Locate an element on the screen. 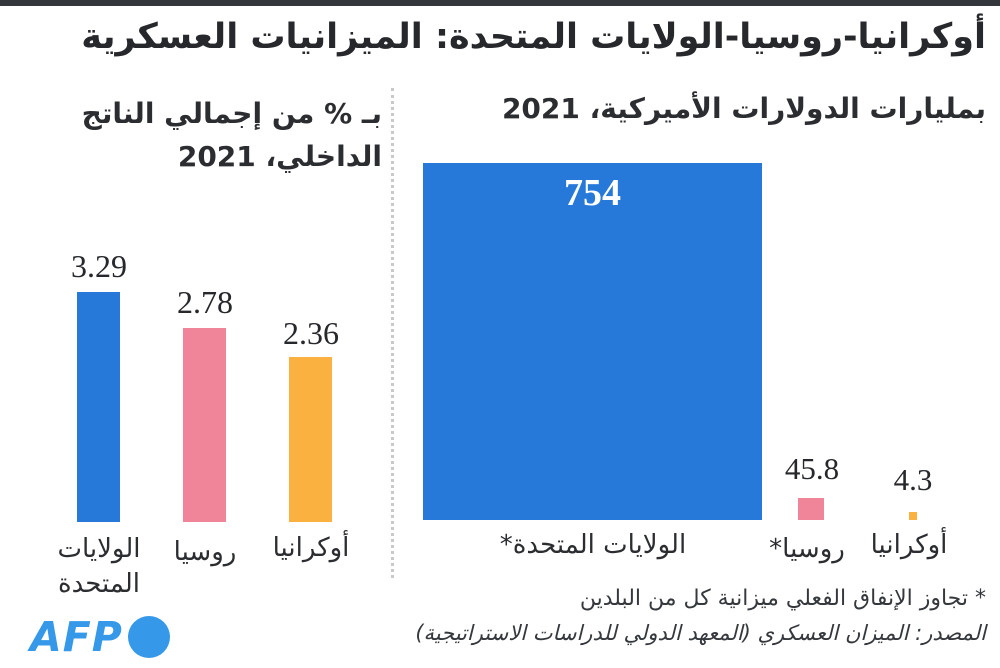 The image size is (1000, 668). top-accent-bar is located at coordinates (500, 3).